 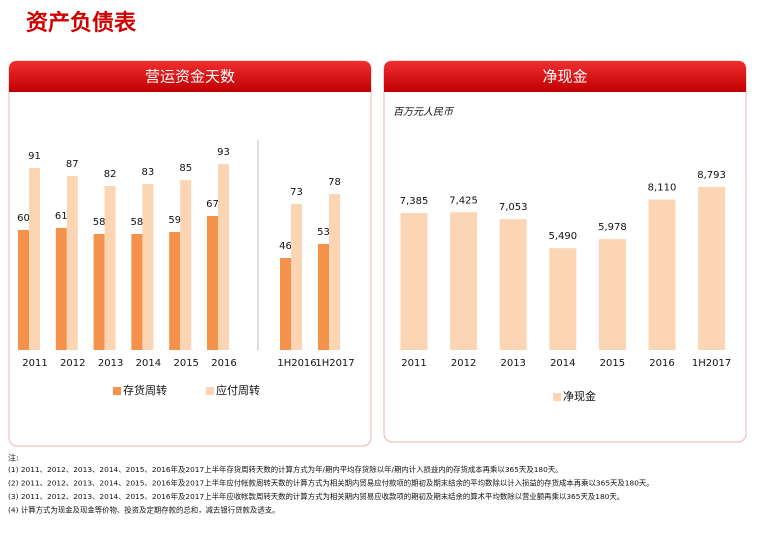 What do you see at coordinates (296, 363) in the screenshot?
I see `x-tick-label: 1H2016` at bounding box center [296, 363].